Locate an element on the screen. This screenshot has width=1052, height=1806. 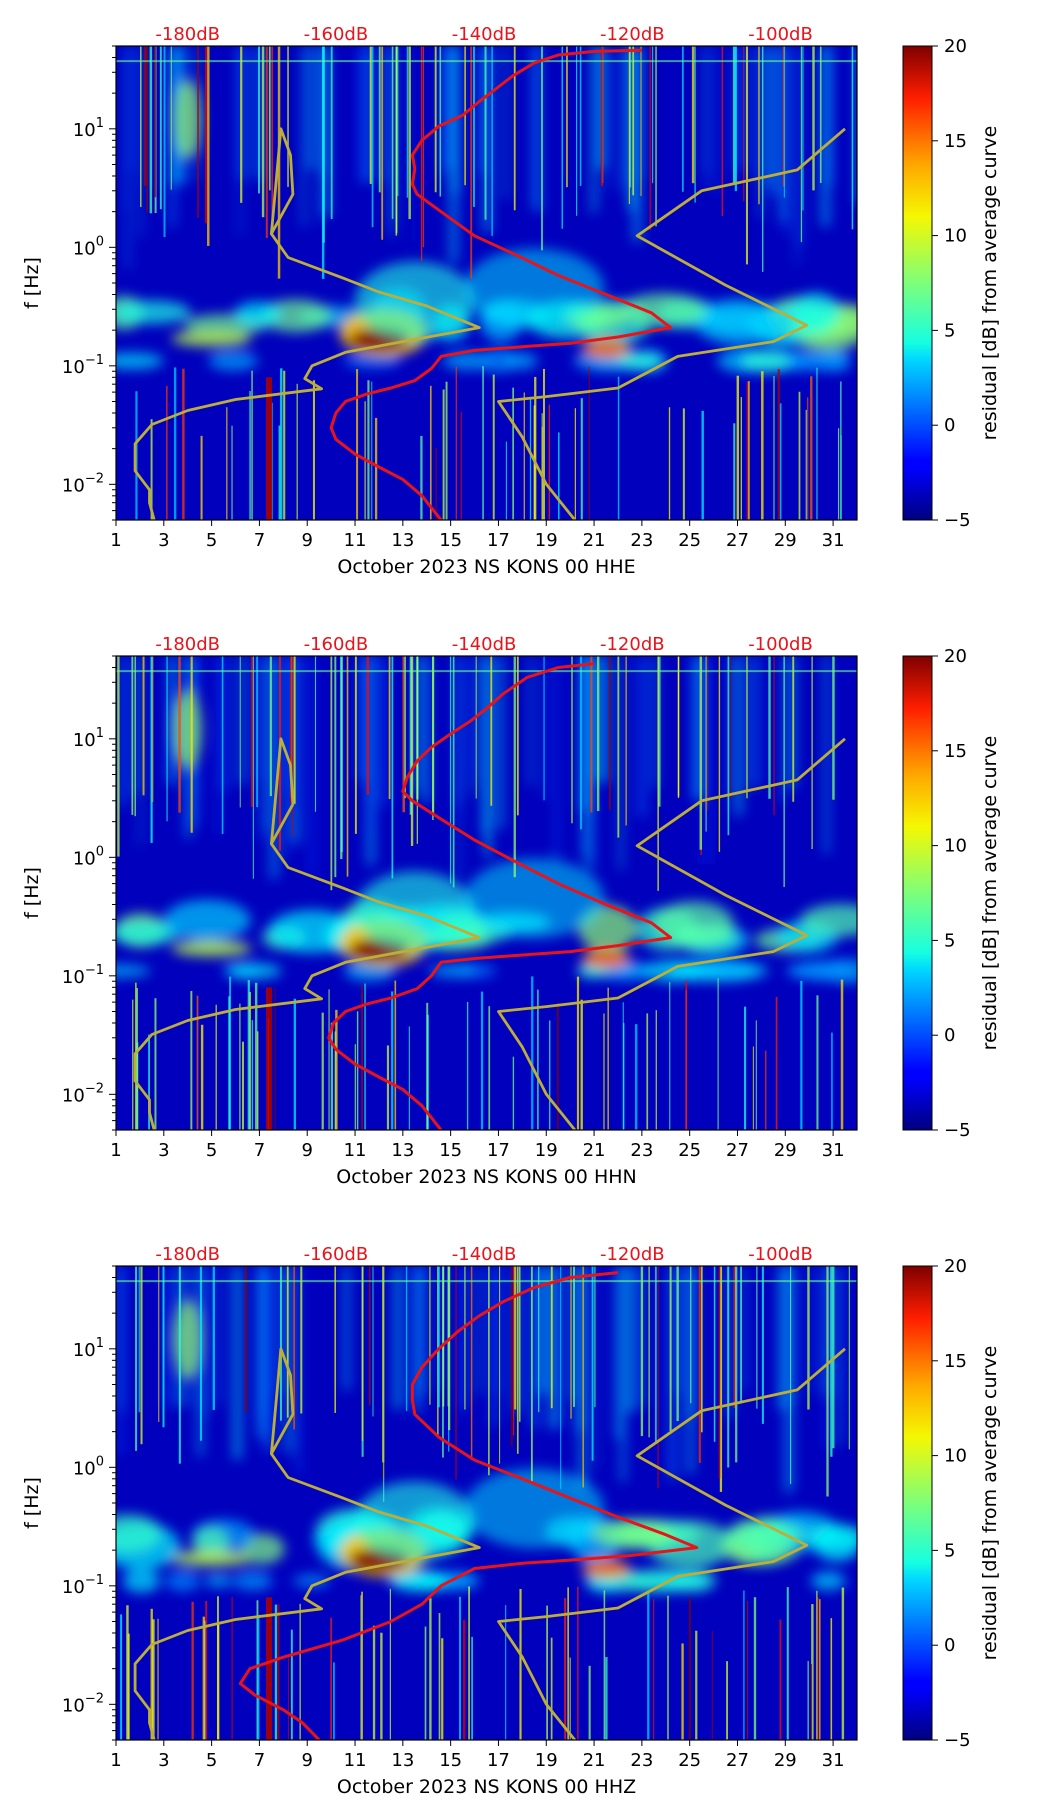
colorbar-tick-label: 0 is located at coordinates (949, 1645).